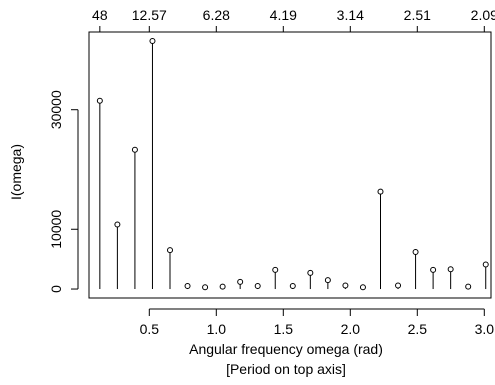 The image size is (495, 385). I want to click on top-tick-label: 4.19, so click(283, 15).